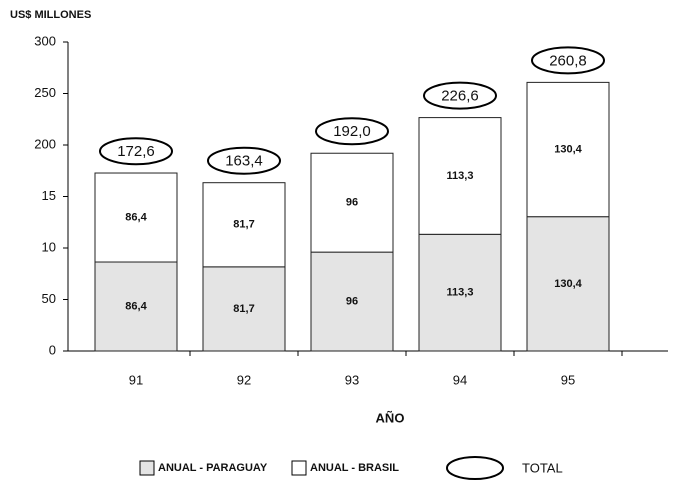  What do you see at coordinates (460, 379) in the screenshot?
I see `x-tick-label: 94` at bounding box center [460, 379].